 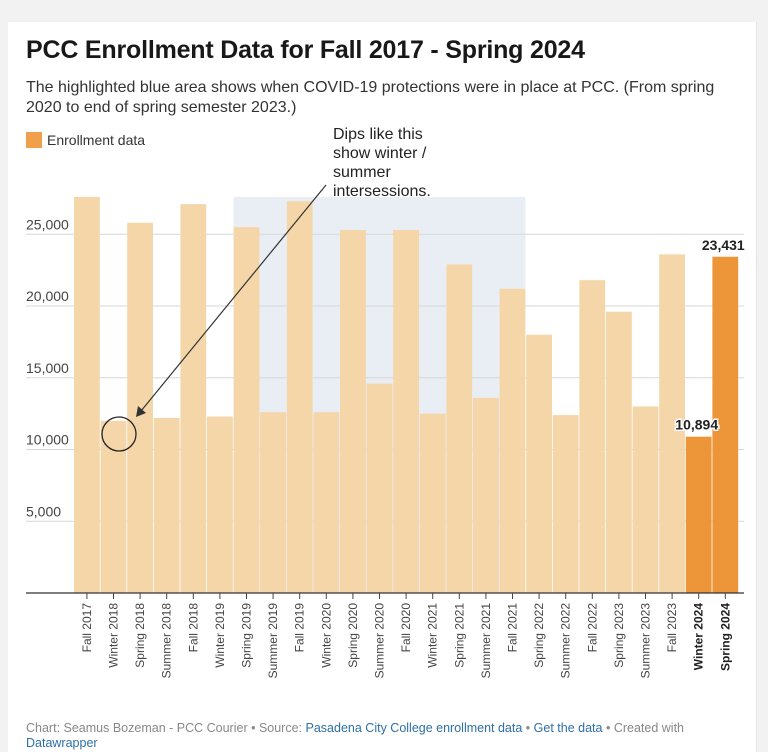 I want to click on x-tick-label: Spring 2024, so click(x=725, y=637).